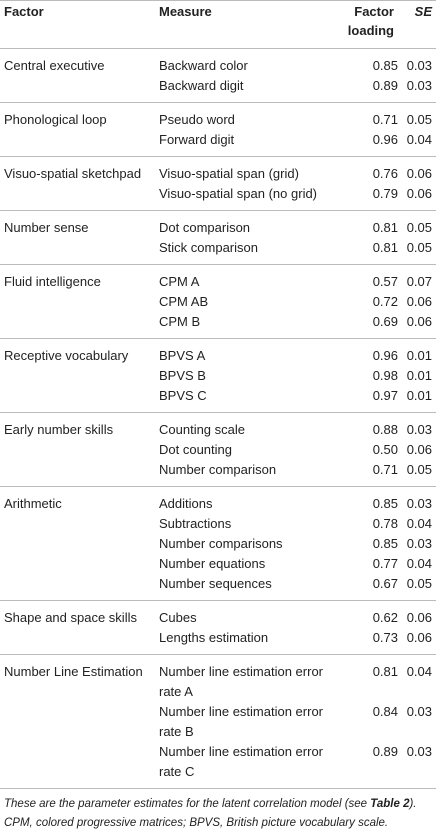 Image resolution: width=436 pixels, height=833 pixels. Describe the element at coordinates (54, 65) in the screenshot. I see `factor-cell: Central executive` at that location.